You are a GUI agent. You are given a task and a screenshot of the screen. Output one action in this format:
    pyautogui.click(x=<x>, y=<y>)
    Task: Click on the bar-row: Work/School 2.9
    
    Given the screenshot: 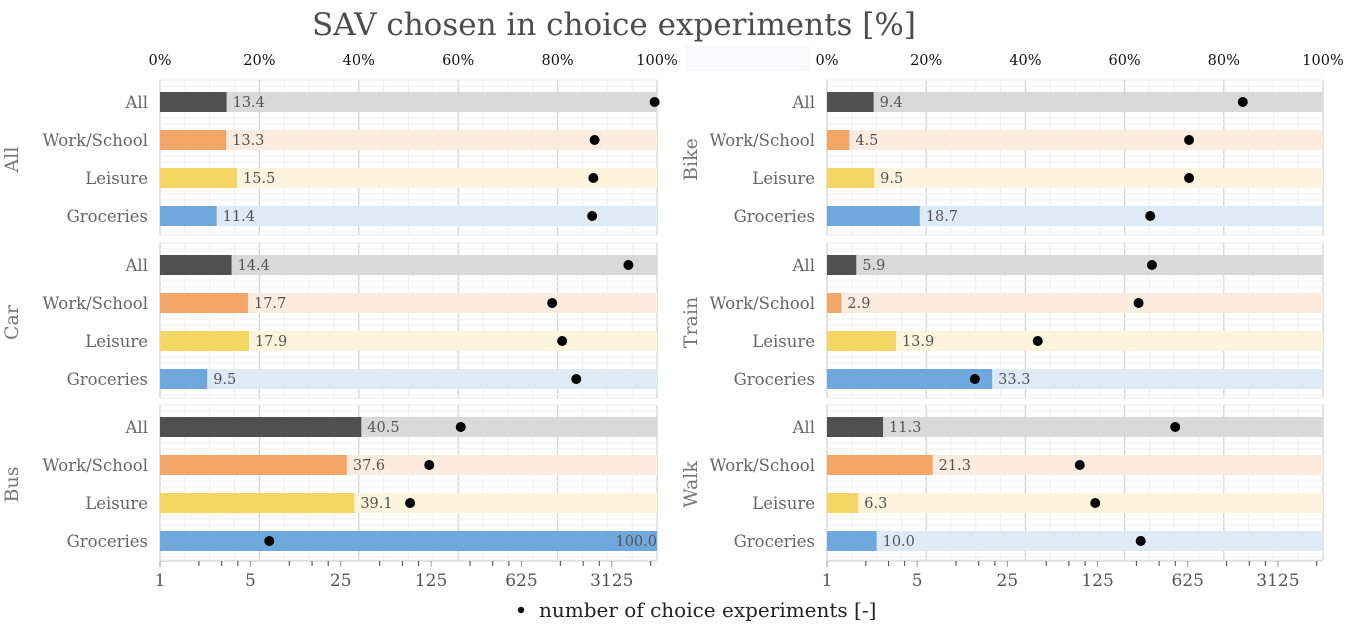 What is the action you would take?
    pyautogui.click(x=1016, y=303)
    